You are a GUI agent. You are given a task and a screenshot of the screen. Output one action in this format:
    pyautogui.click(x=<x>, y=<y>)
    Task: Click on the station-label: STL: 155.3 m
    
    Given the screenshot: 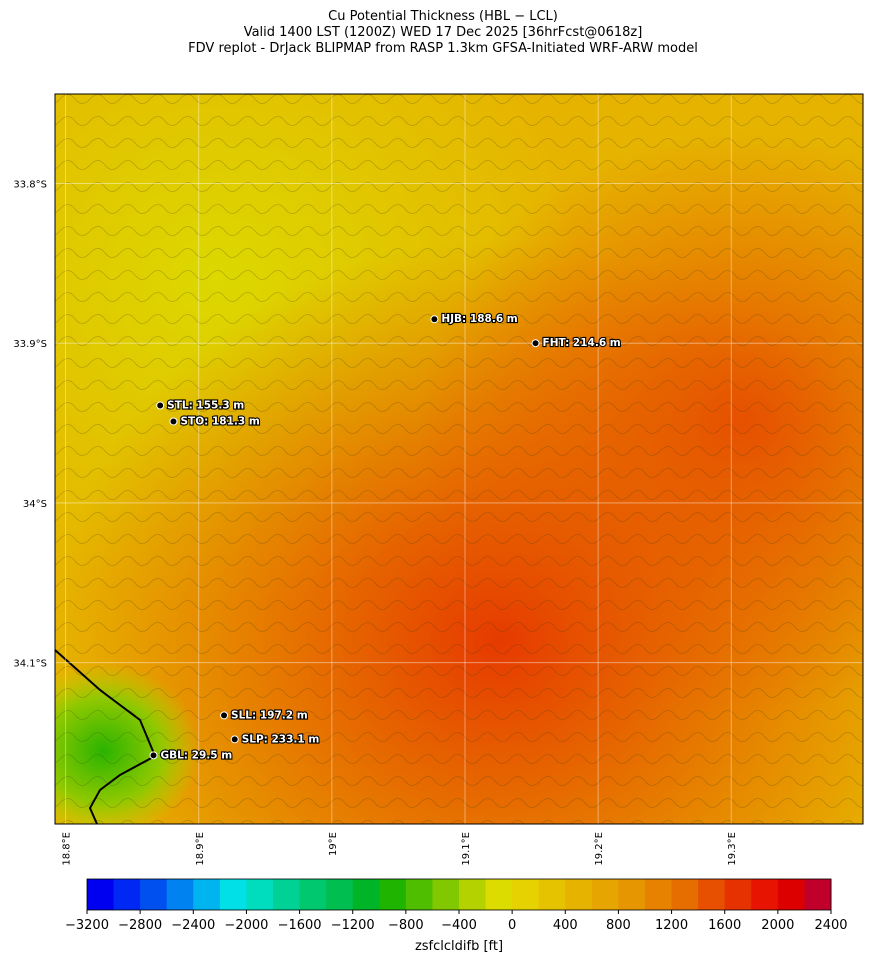 What is the action you would take?
    pyautogui.click(x=205, y=405)
    